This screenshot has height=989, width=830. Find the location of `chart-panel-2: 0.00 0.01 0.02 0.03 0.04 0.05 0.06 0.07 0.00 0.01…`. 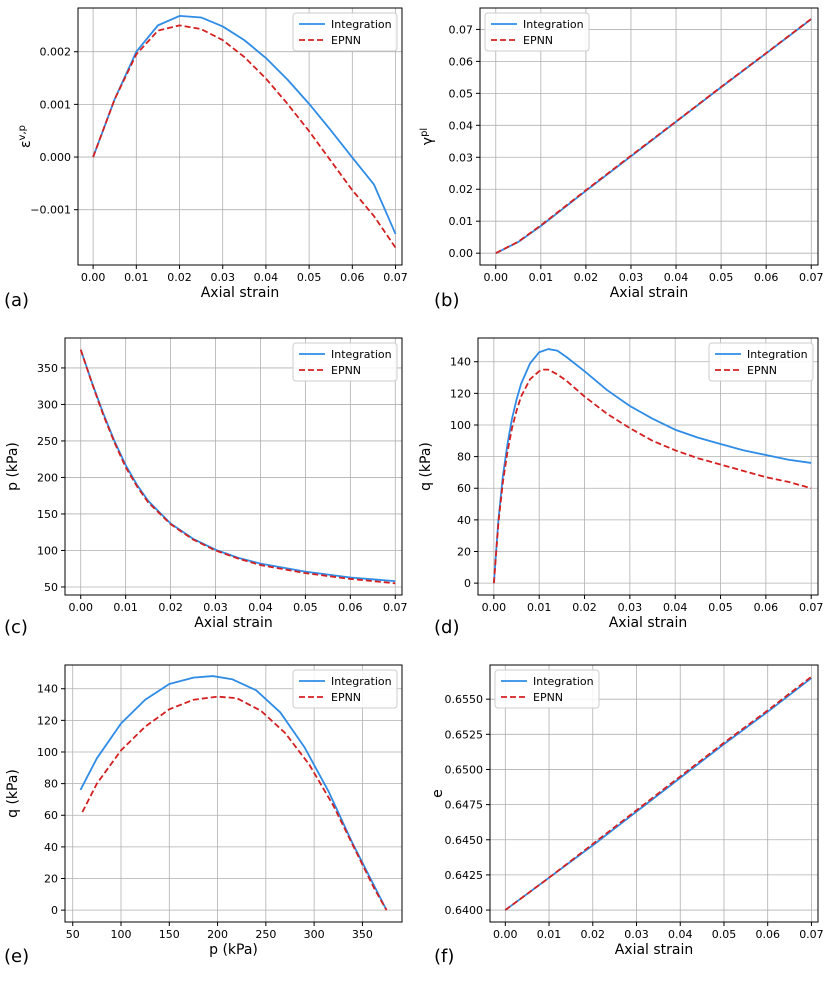

chart-panel-2: 0.00 0.01 0.02 0.03 0.04 0.05 0.06 0.07 0.00 0.01… is located at coordinates (621, 159).